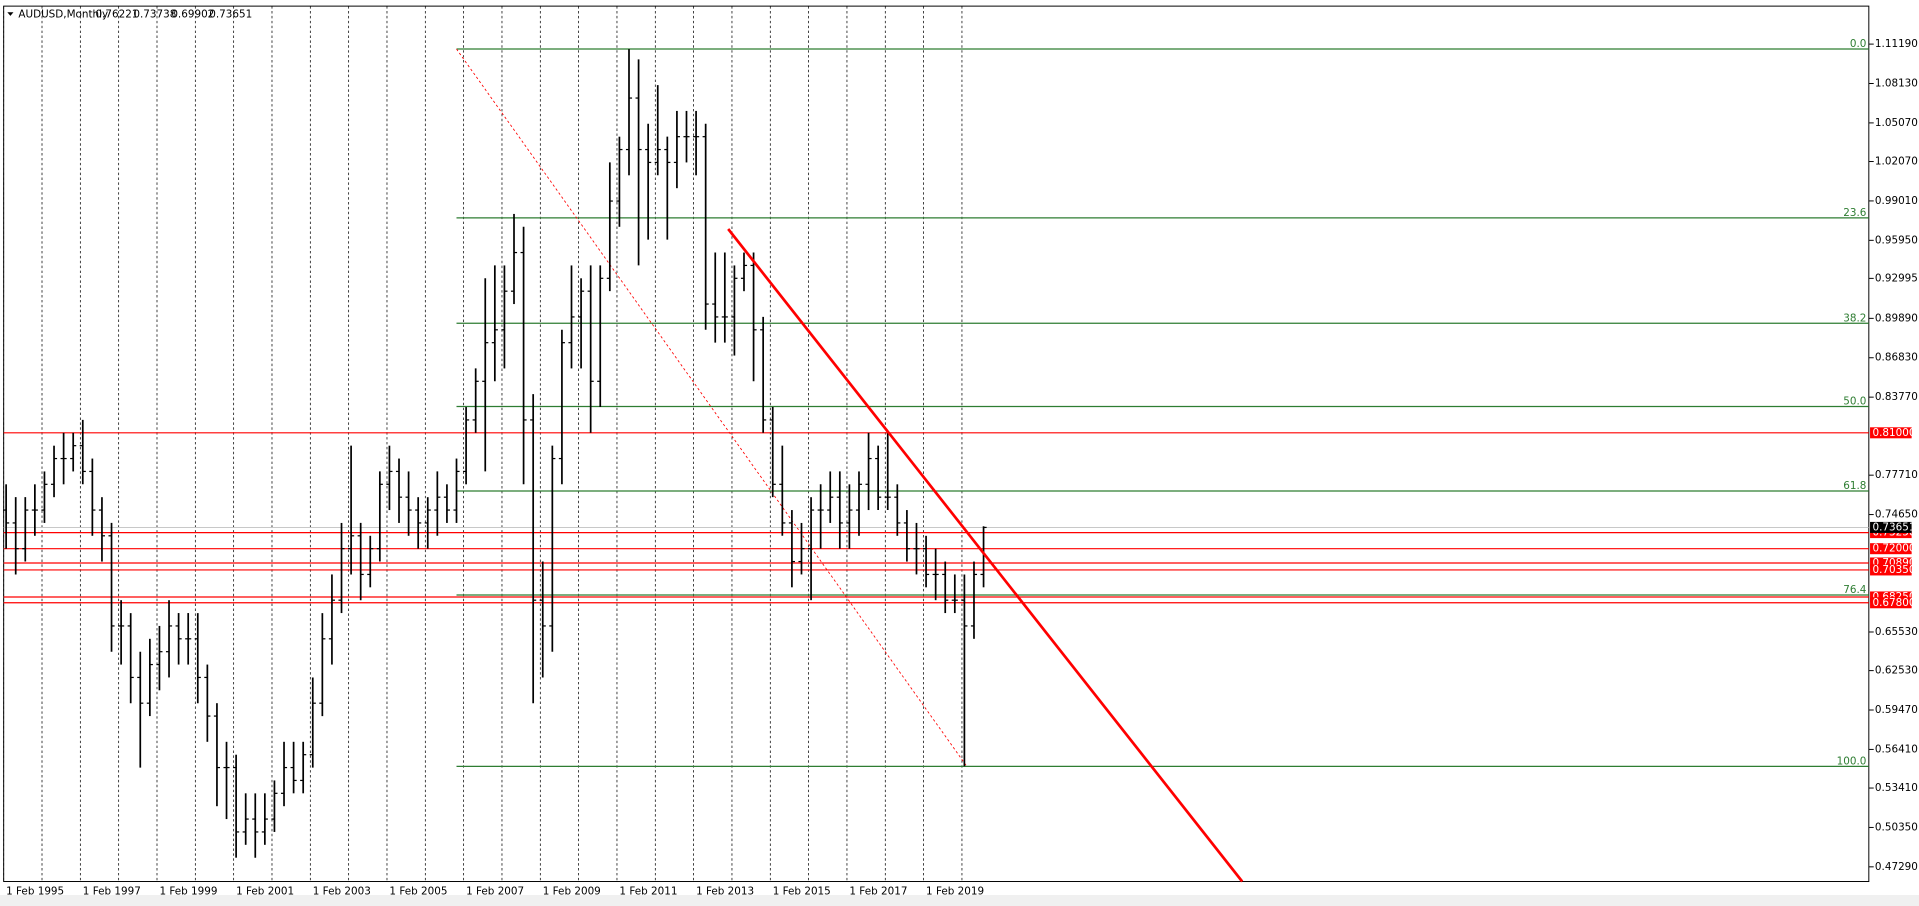 The height and width of the screenshot is (906, 1919). I want to click on y-tick-label: 0.56410, so click(1896, 749).